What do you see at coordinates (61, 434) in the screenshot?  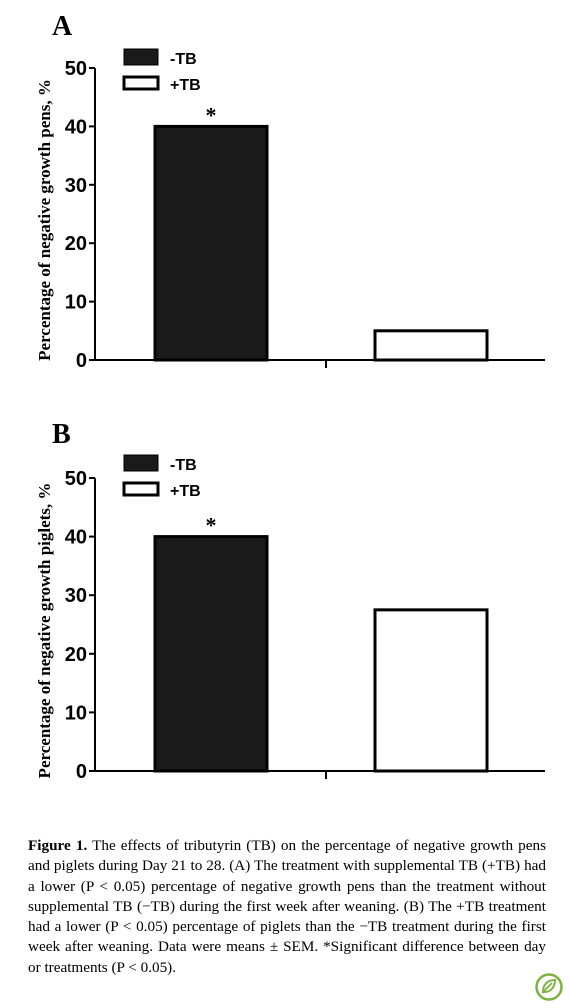 I see `panel-letter: B` at bounding box center [61, 434].